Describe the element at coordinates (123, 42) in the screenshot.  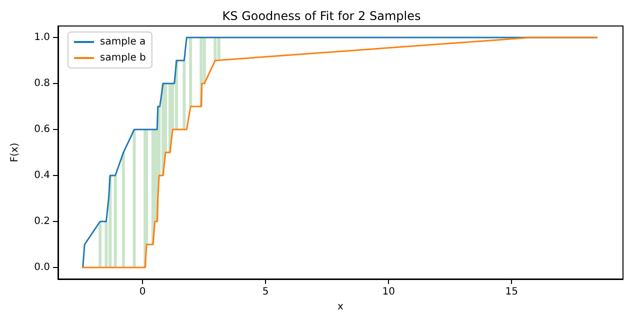
I see `legend-label: sample a` at that location.